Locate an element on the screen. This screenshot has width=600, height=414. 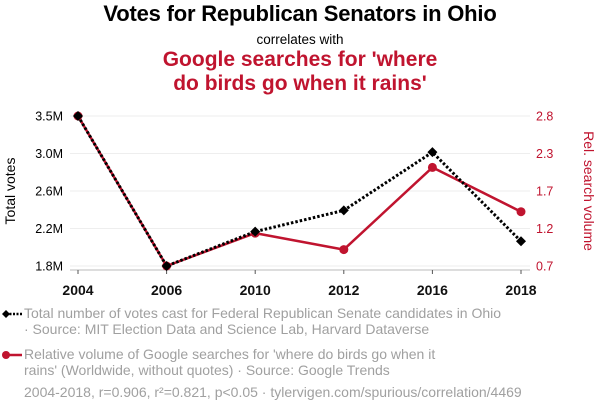
y-left-tick-label: 3.5M is located at coordinates (49, 117).